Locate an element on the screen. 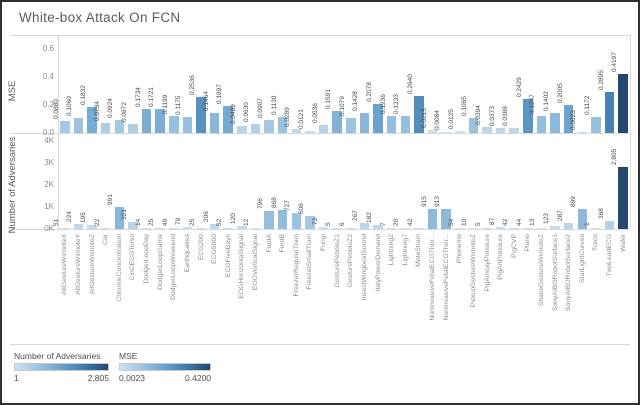 The image size is (640, 405). bar-value-label: 5 is located at coordinates (478, 224).